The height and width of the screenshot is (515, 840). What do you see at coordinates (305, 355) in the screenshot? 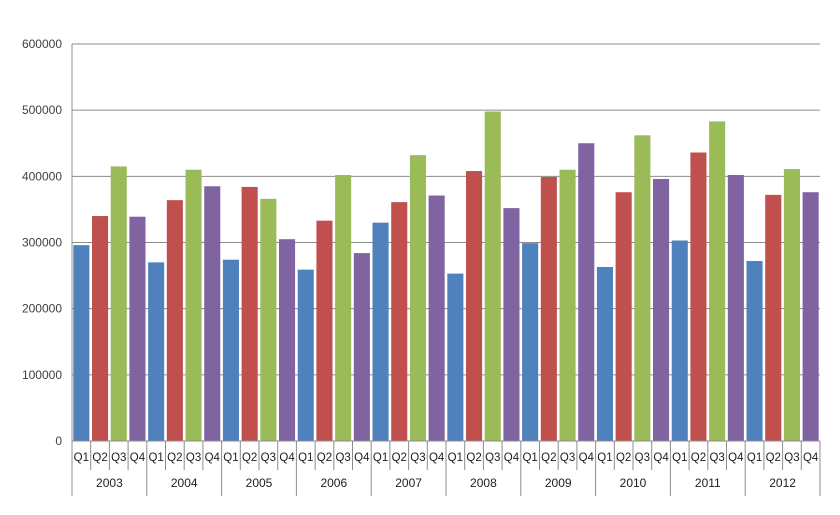
I see `bar-2006-q1` at bounding box center [305, 355].